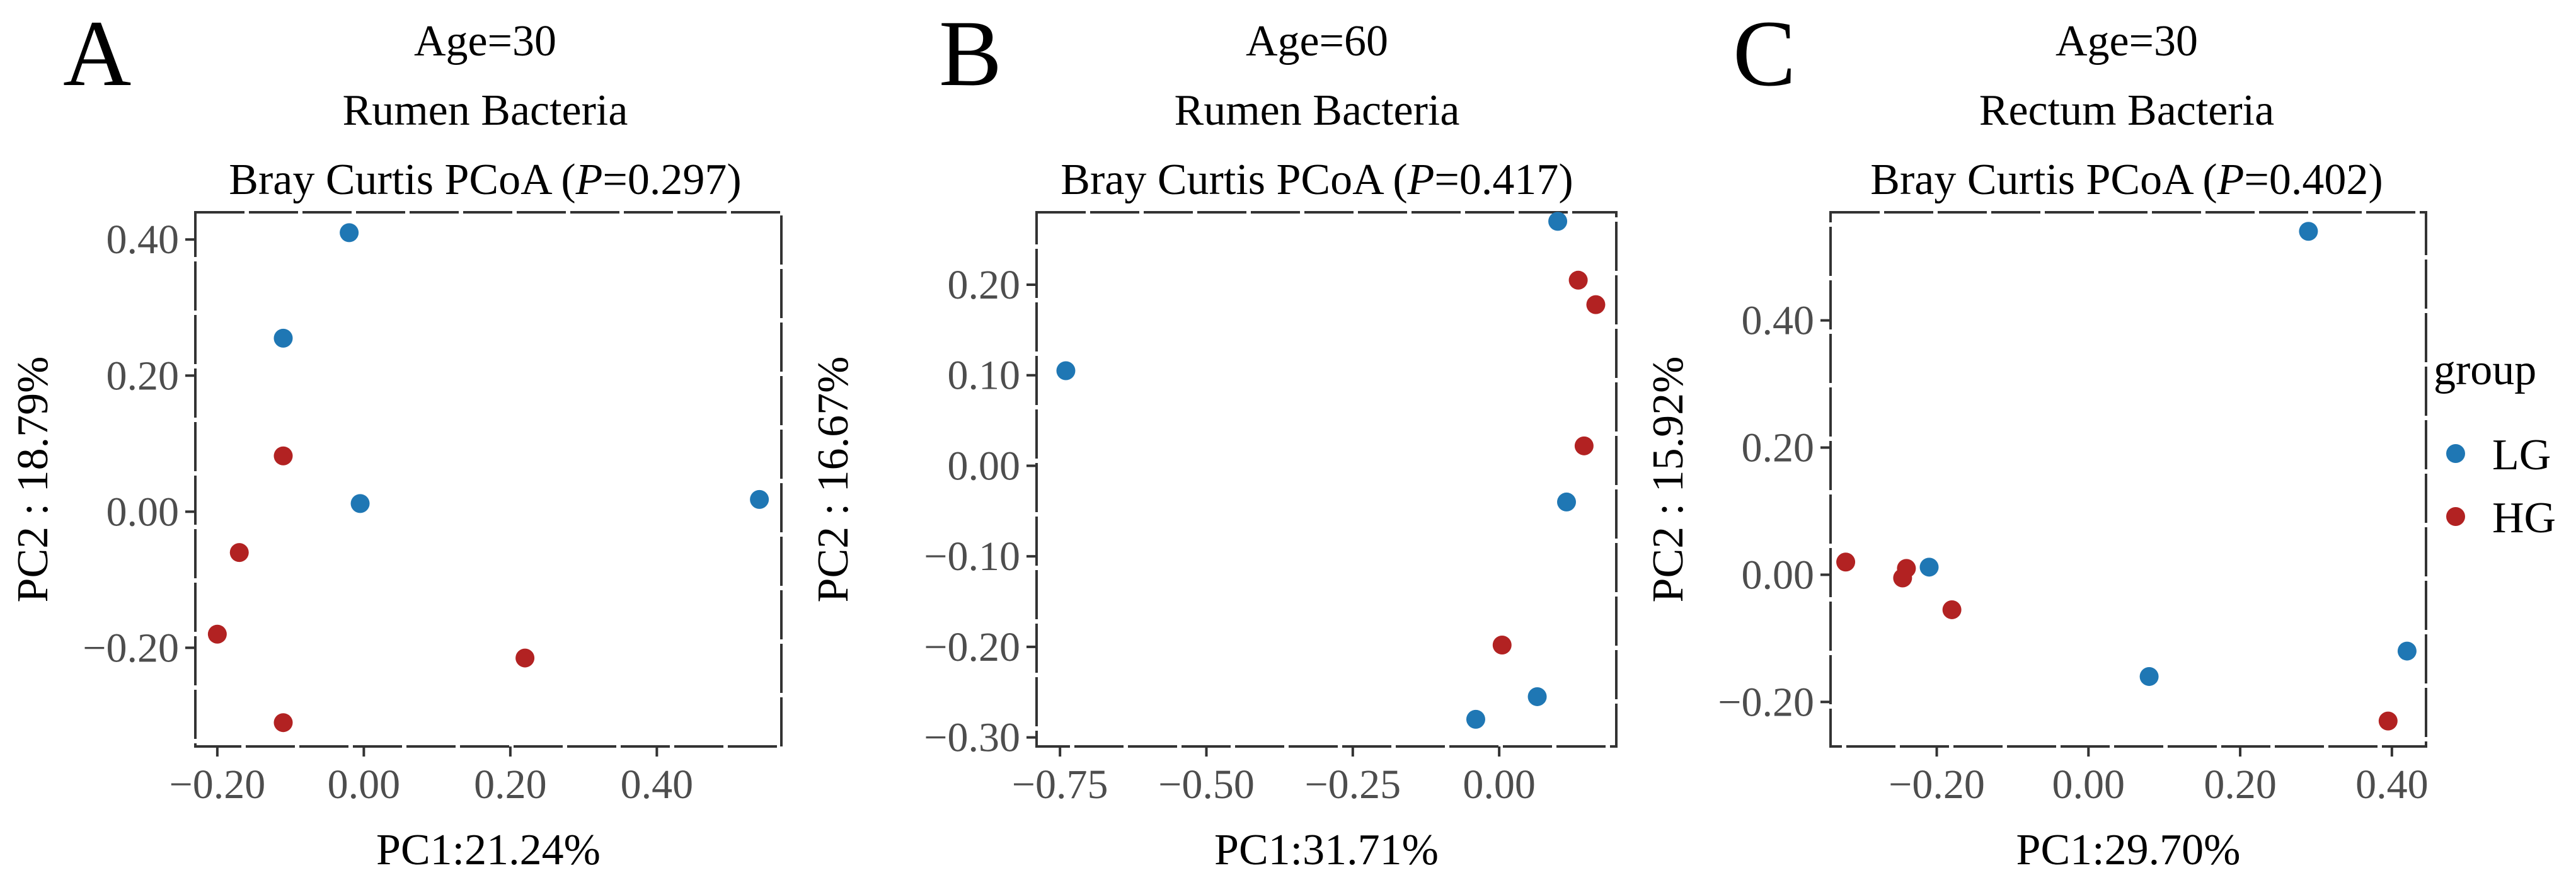 The image size is (2576, 880). What do you see at coordinates (2524, 518) in the screenshot?
I see `legend-label: HG` at bounding box center [2524, 518].